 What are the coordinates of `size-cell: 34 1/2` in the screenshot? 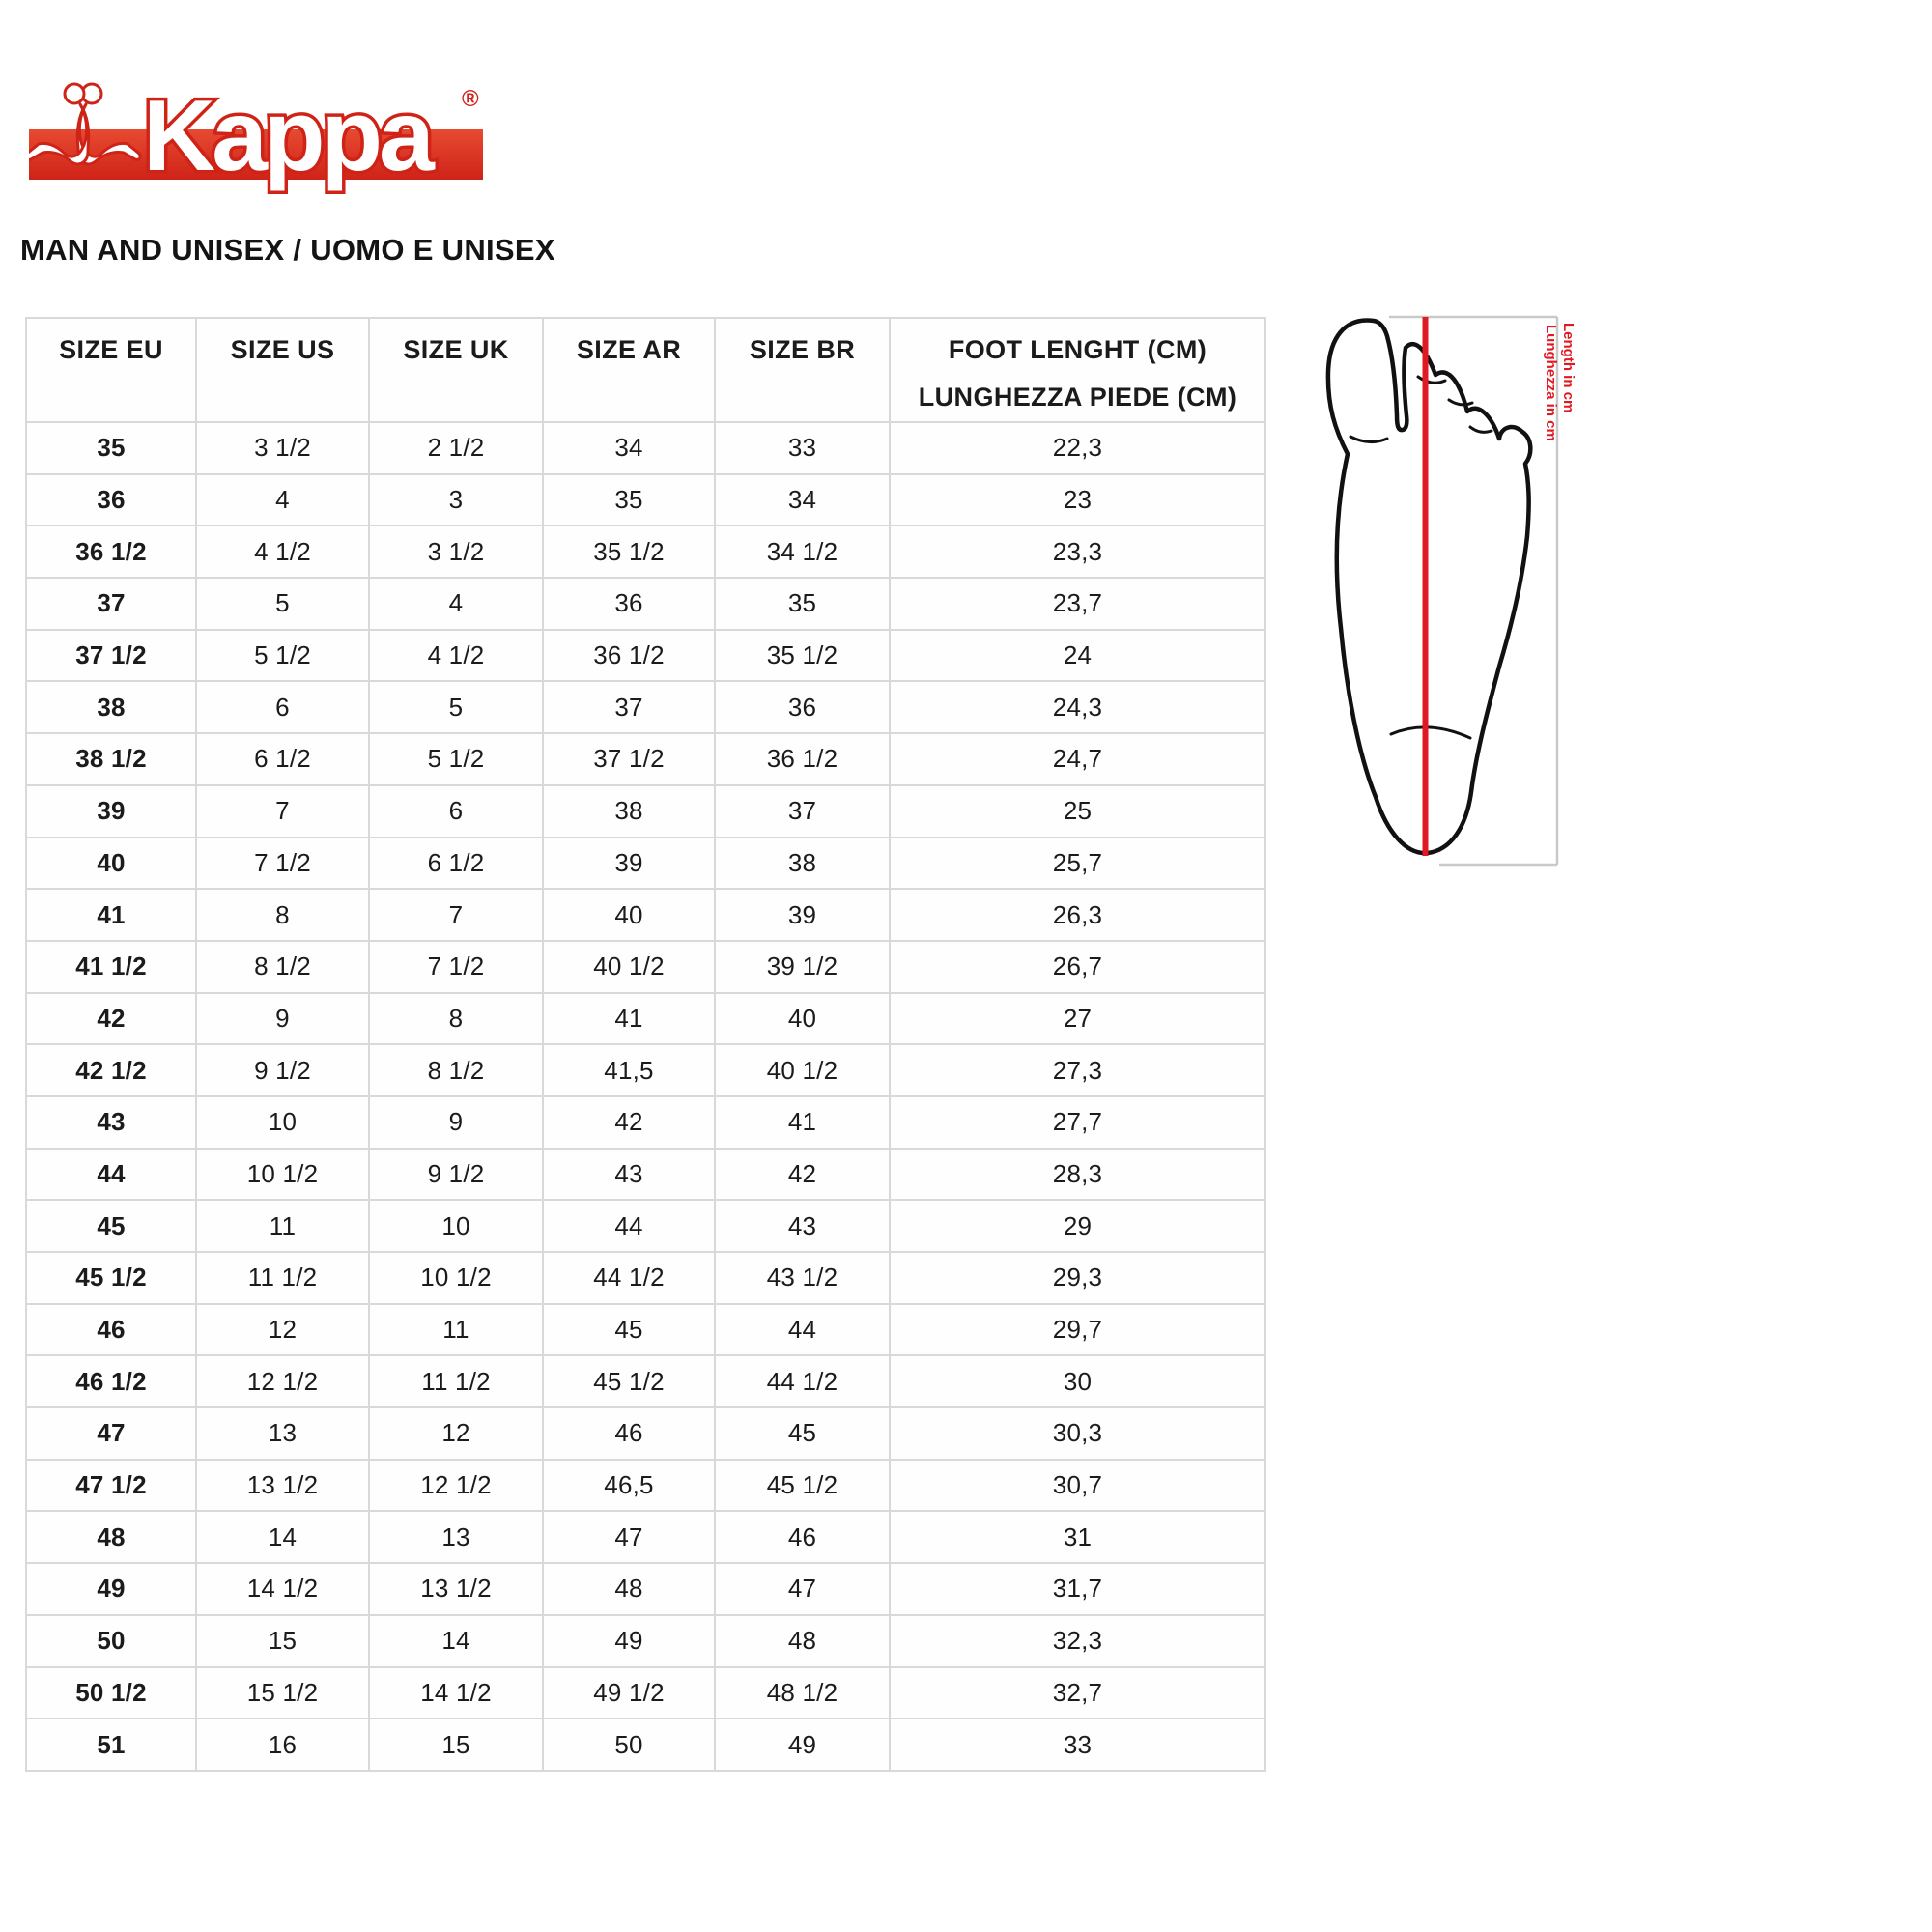 It's located at (802, 552).